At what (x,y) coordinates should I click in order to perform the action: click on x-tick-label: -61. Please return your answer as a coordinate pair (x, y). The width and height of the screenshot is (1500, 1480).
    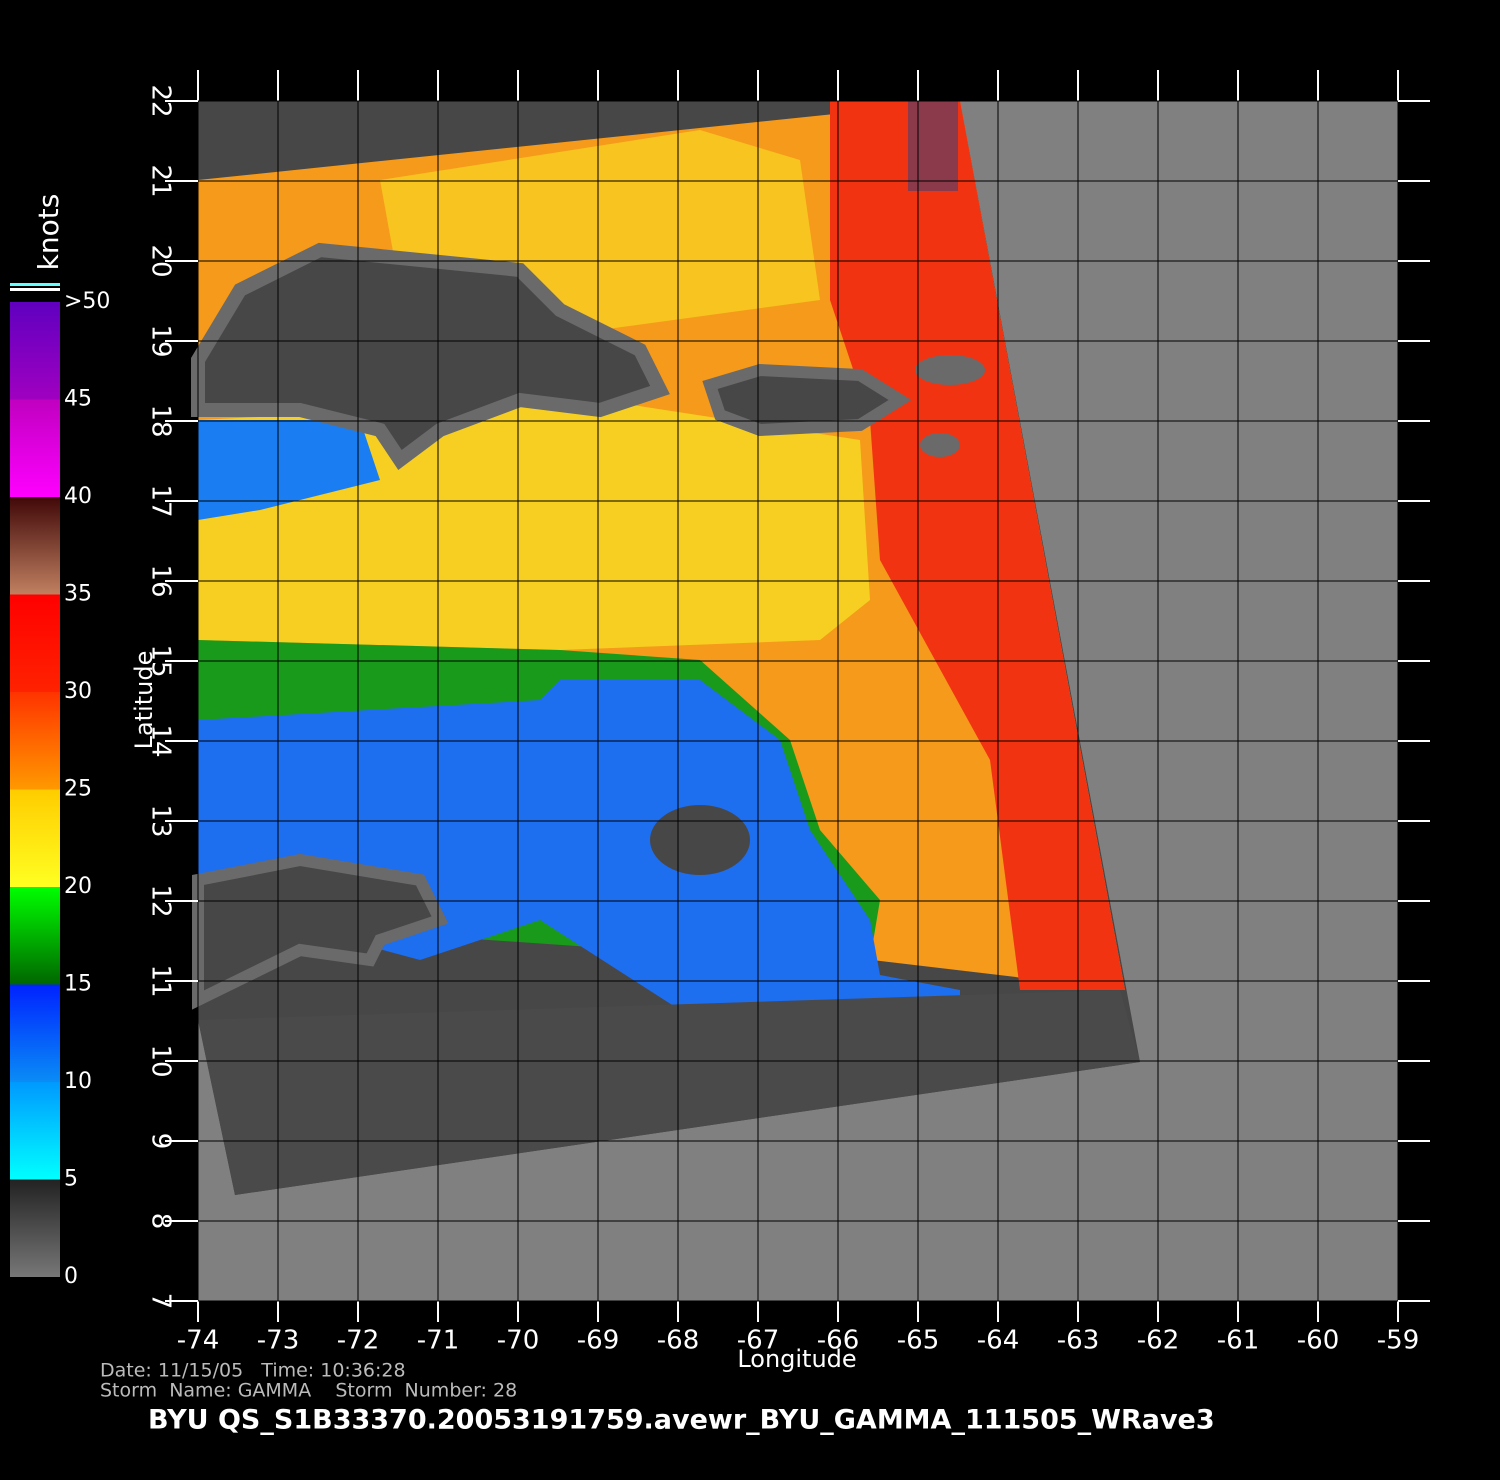
    Looking at the image, I should click on (1238, 1341).